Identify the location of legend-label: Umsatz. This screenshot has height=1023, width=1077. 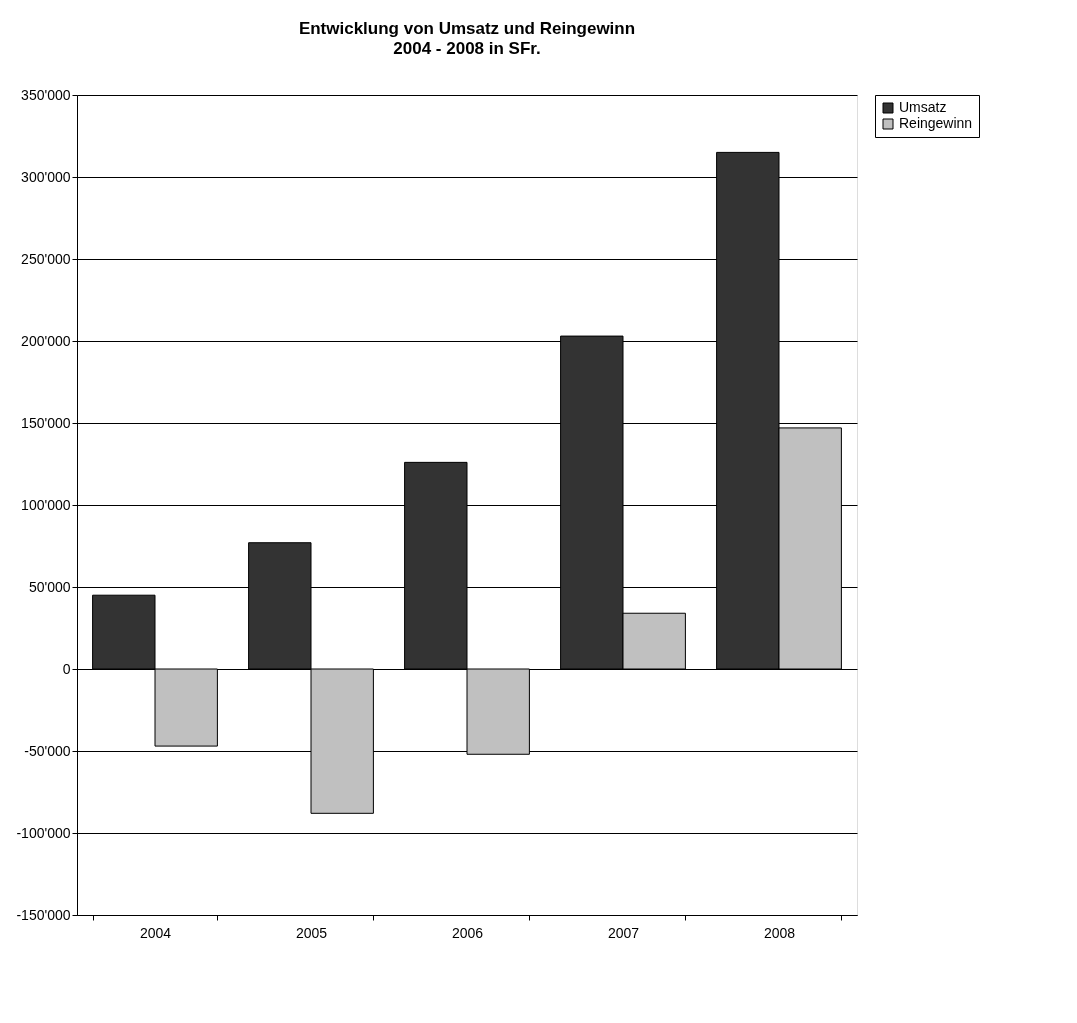
(923, 107).